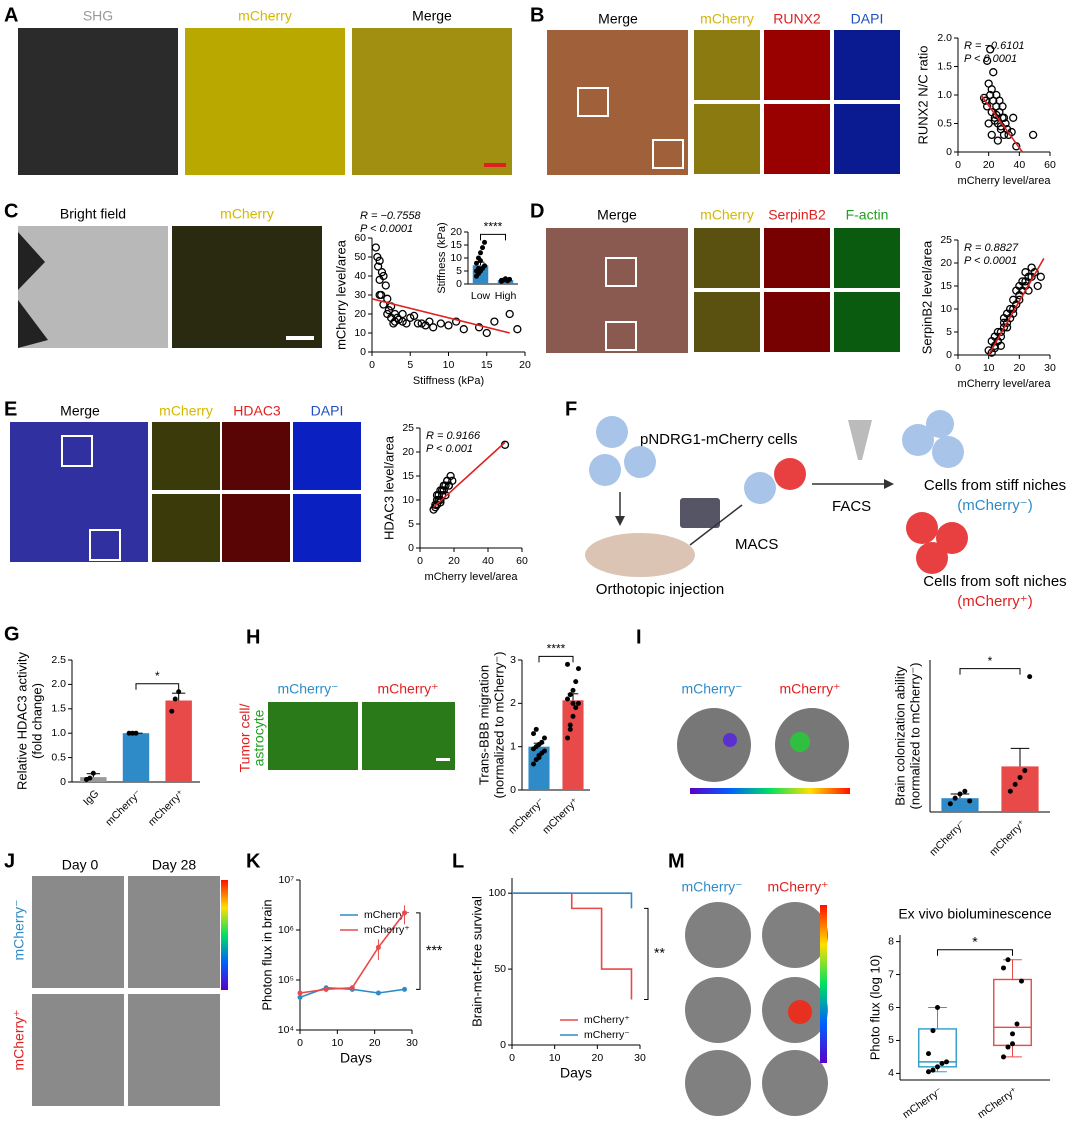 The width and height of the screenshot is (1080, 1127). Describe the element at coordinates (498, 724) in the screenshot. I see `y-axis-label: (normalized to mCherry⁻)` at that location.